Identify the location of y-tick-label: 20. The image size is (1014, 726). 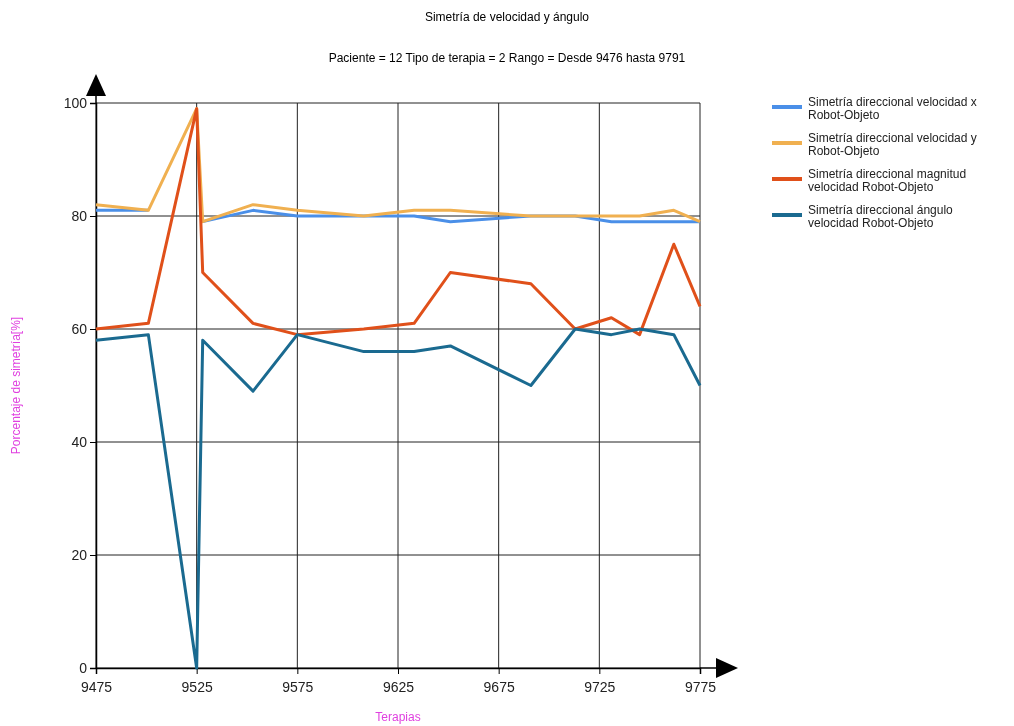
(79, 554).